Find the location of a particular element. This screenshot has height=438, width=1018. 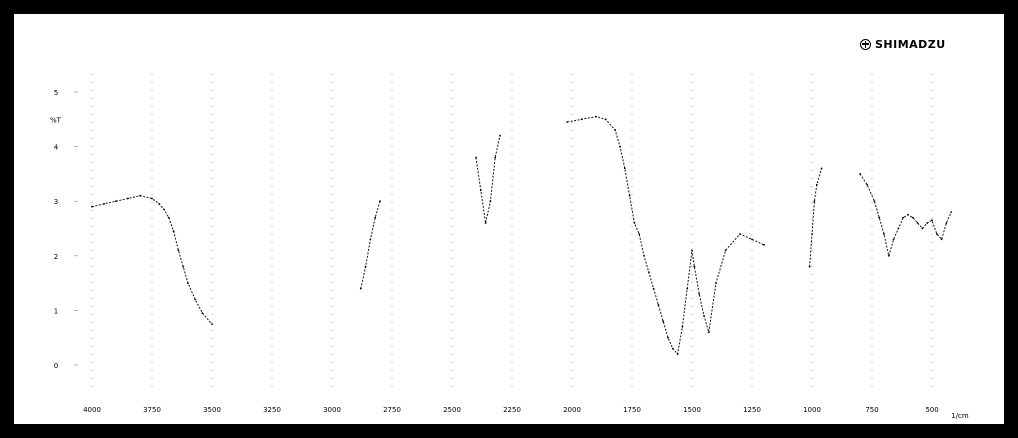

x-tick-label: 2750 is located at coordinates (392, 410).